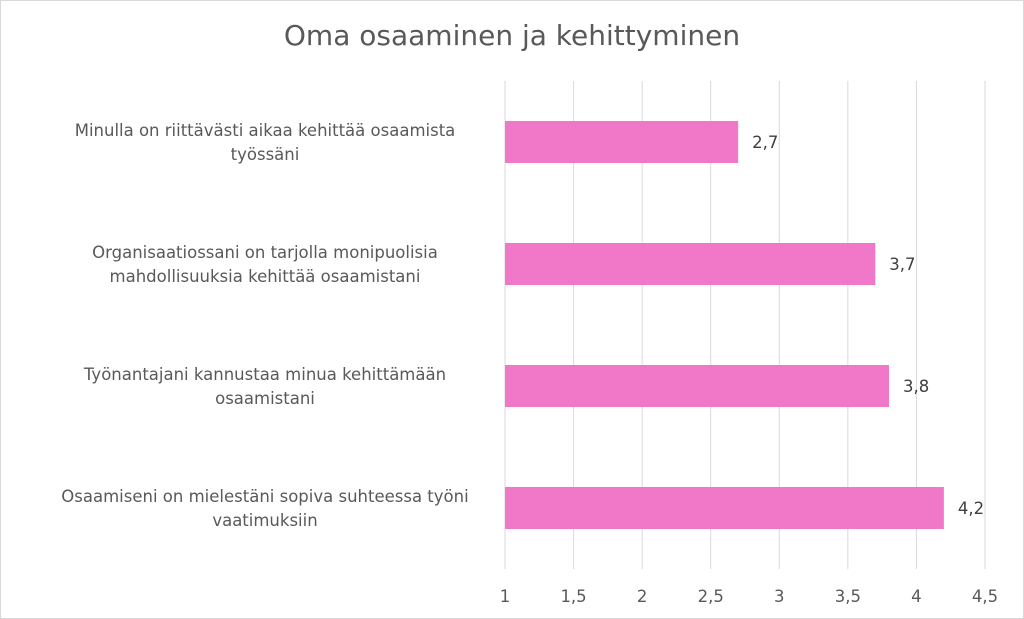 The image size is (1024, 619). Describe the element at coordinates (985, 596) in the screenshot. I see `x-tick-label: 4,5` at that location.